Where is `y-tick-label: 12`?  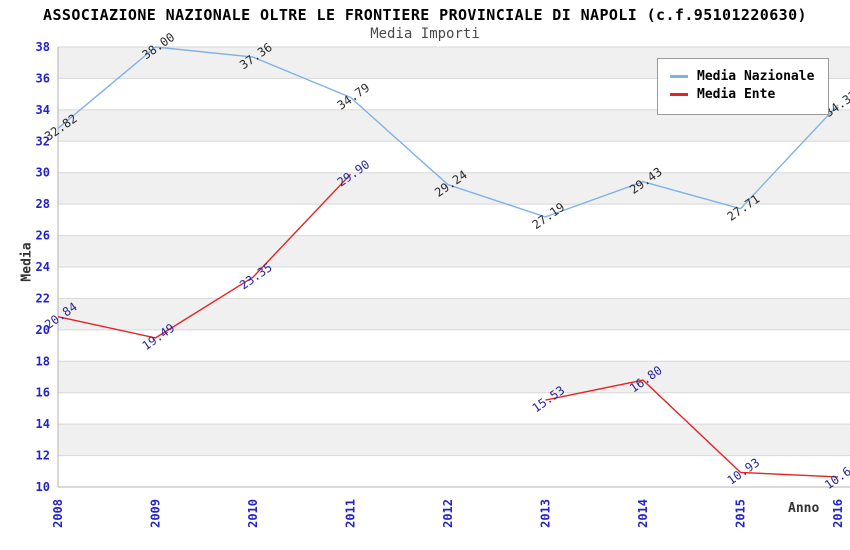 y-tick-label: 12 is located at coordinates (43, 456).